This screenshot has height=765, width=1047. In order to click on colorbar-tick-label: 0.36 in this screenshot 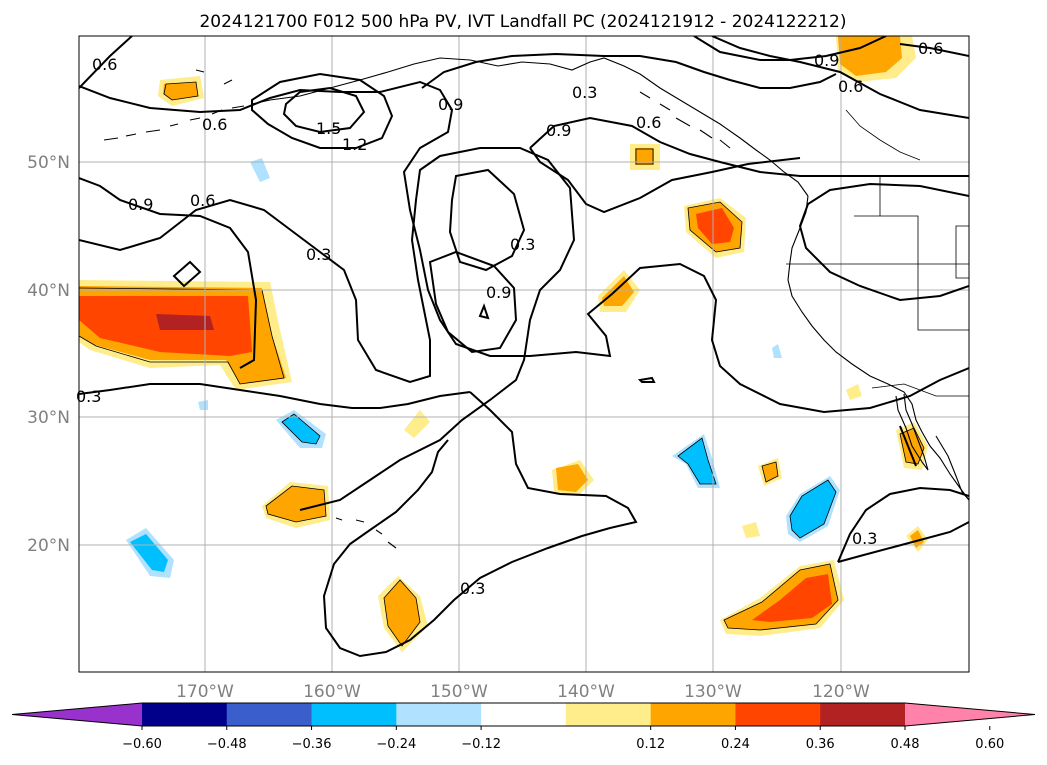, I will do `click(820, 744)`.